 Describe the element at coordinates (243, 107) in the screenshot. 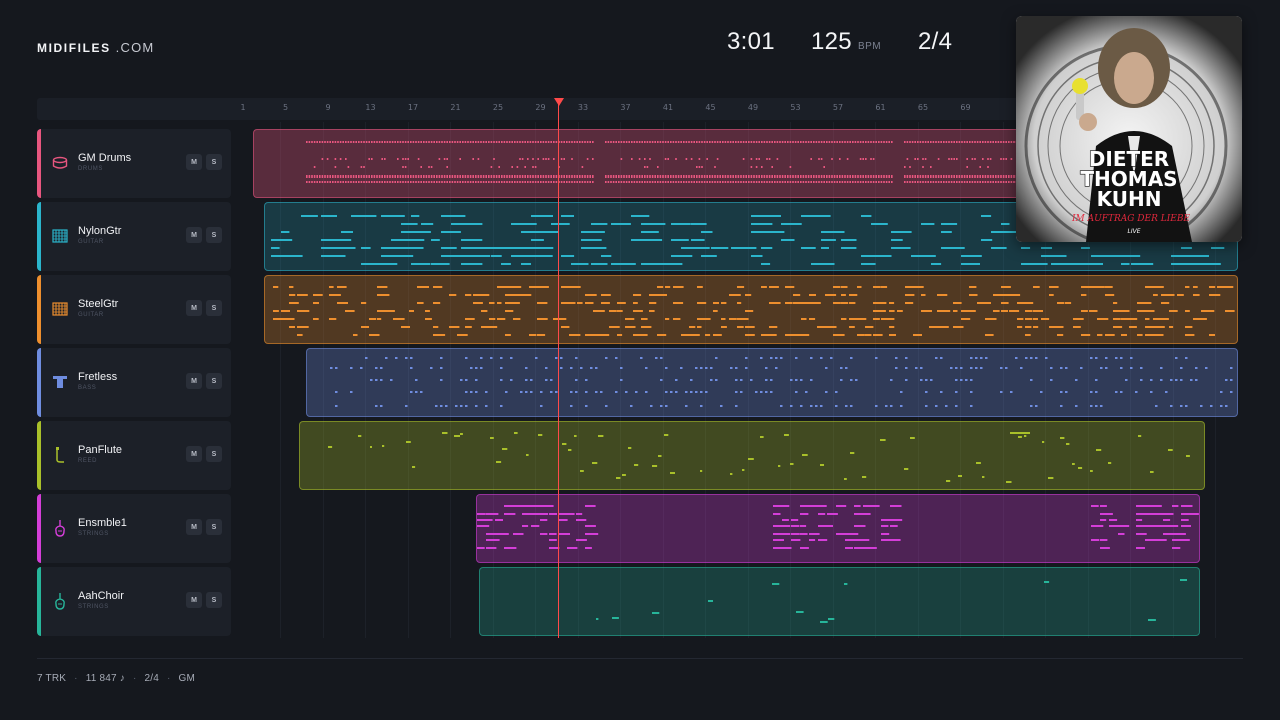

I see `ruler-tick: 1` at that location.